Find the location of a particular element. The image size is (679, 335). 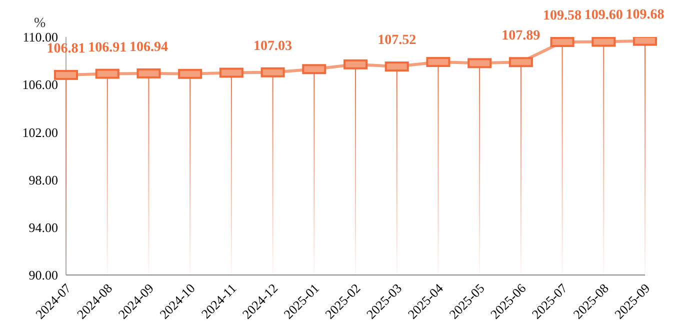

y-axis-title: % is located at coordinates (40, 24).